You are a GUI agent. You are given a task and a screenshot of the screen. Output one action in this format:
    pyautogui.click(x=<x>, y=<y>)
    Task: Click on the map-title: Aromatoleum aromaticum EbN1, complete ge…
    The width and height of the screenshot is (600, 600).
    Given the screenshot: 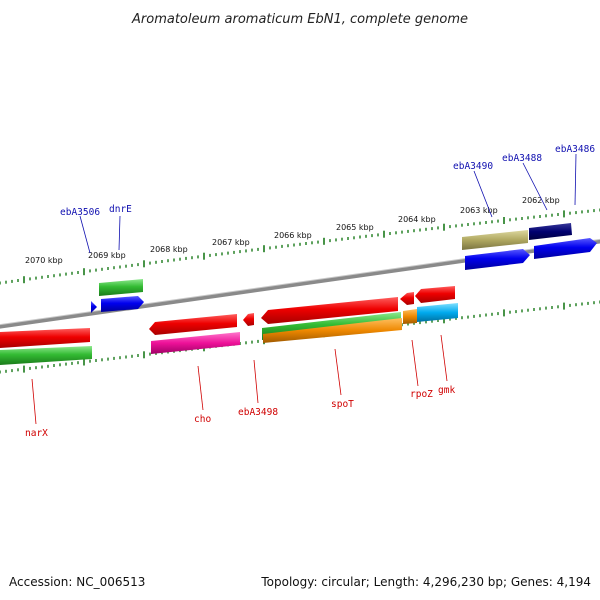 What is the action you would take?
    pyautogui.click(x=299, y=19)
    